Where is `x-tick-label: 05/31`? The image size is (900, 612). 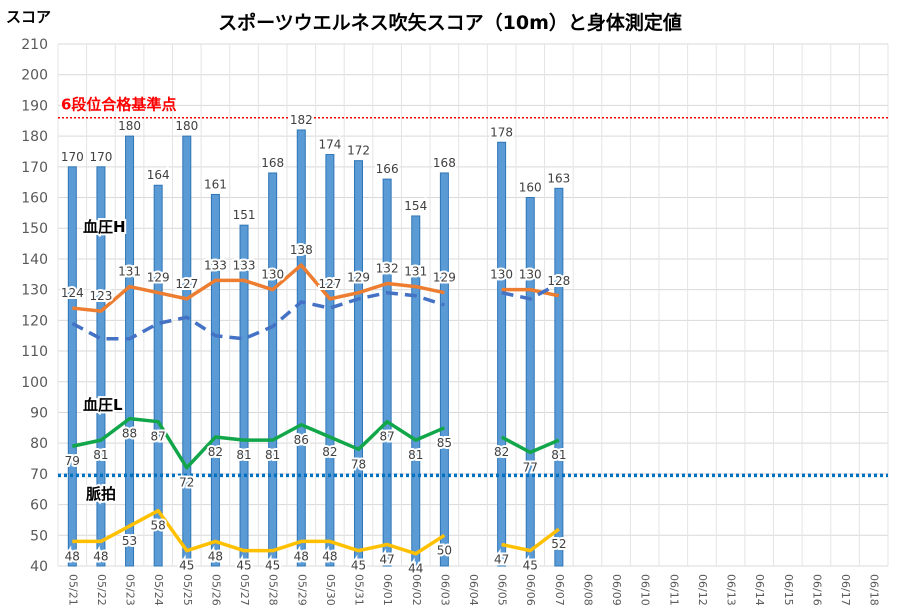
x-tick-label: 05/31 is located at coordinates (359, 590).